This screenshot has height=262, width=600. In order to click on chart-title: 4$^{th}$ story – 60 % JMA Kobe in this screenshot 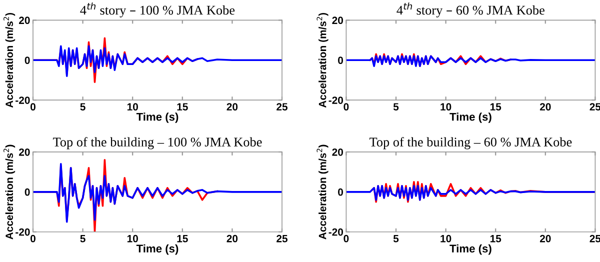, I will do `click(470, 10)`.